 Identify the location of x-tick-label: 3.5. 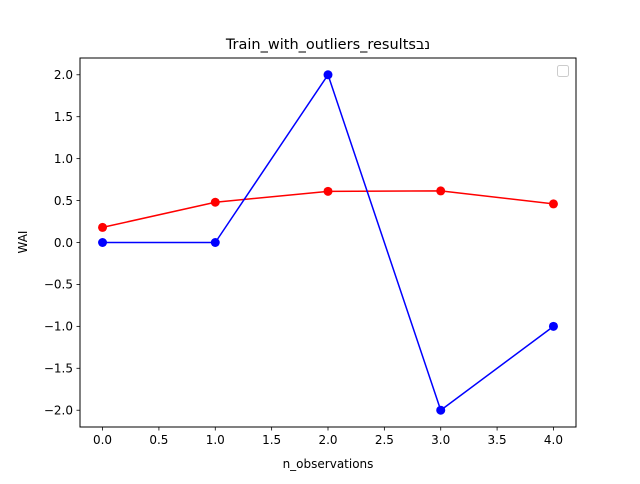
(497, 440).